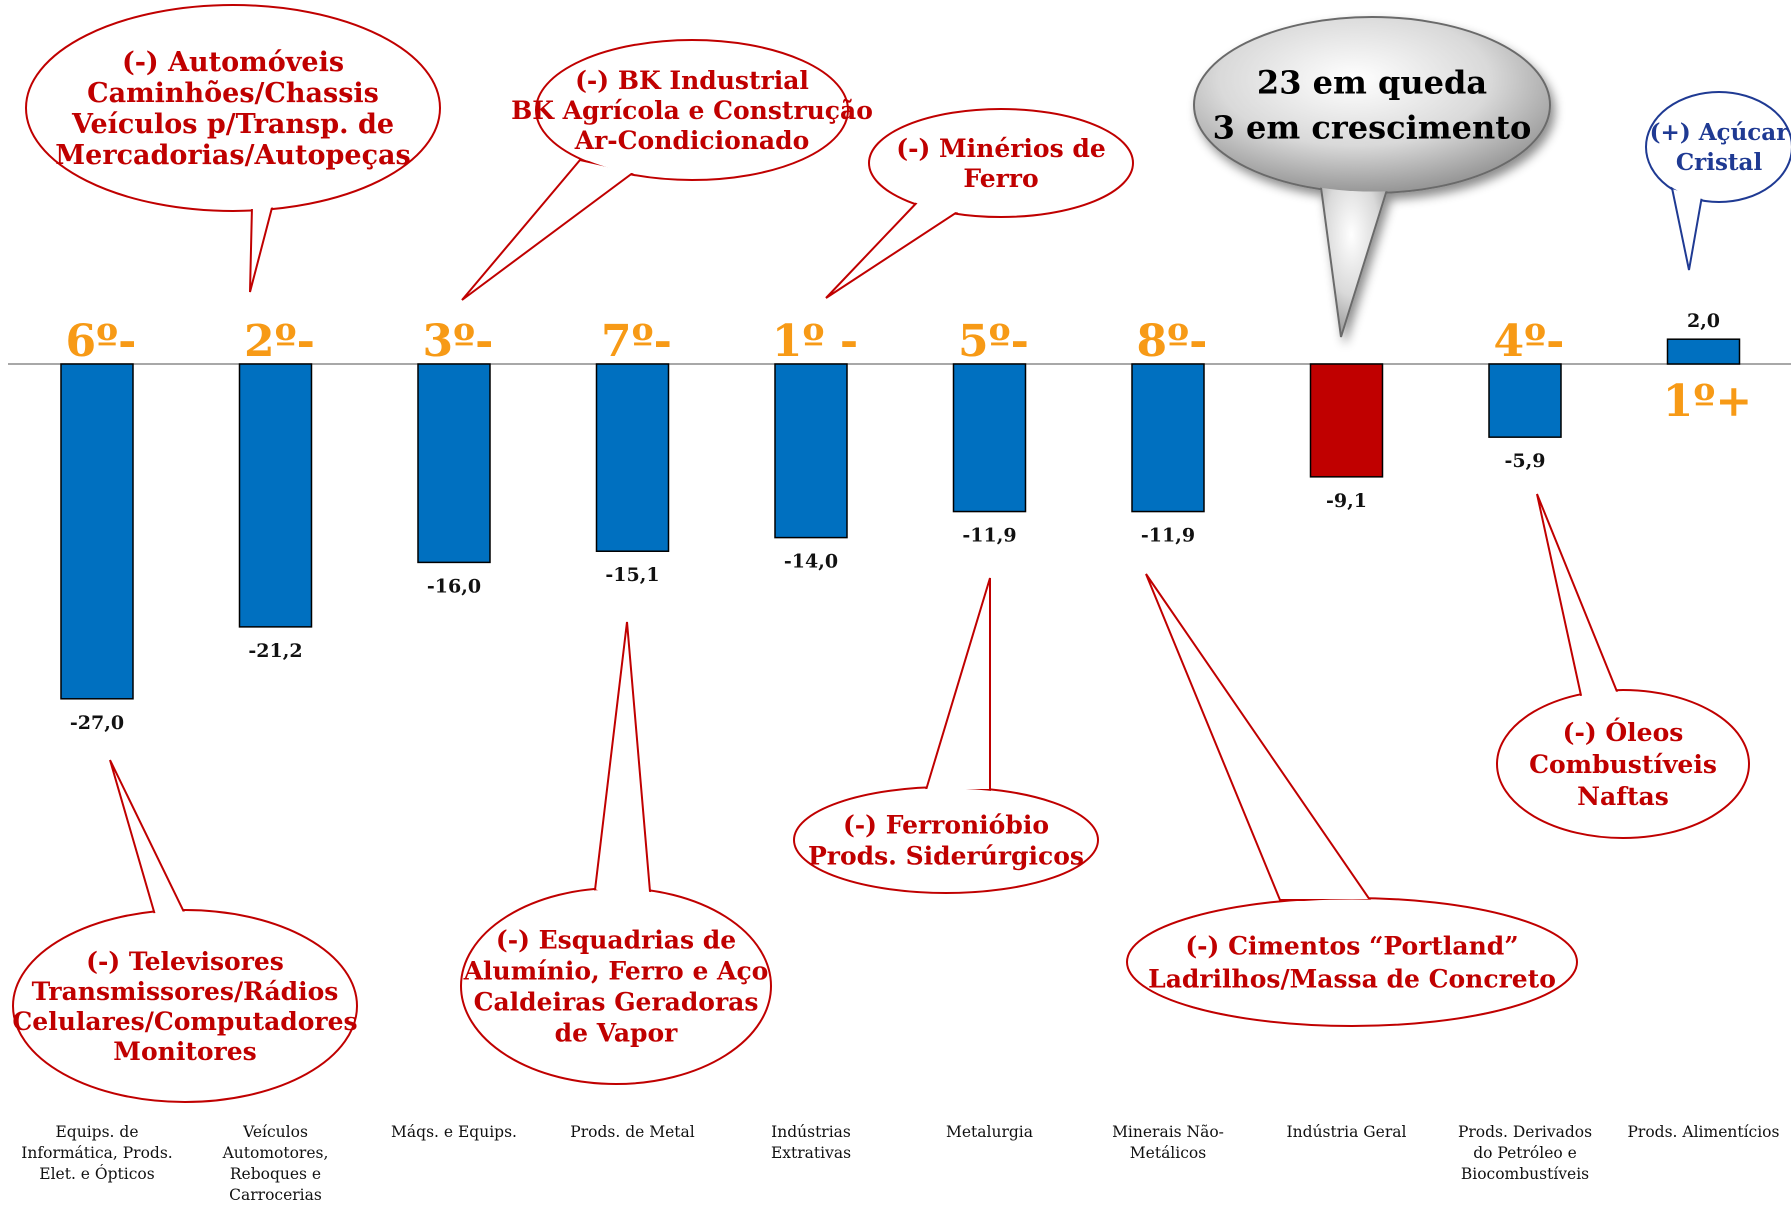  What do you see at coordinates (692, 110) in the screenshot?
I see `callout-text-line: BK Agrícola e Construção` at bounding box center [692, 110].